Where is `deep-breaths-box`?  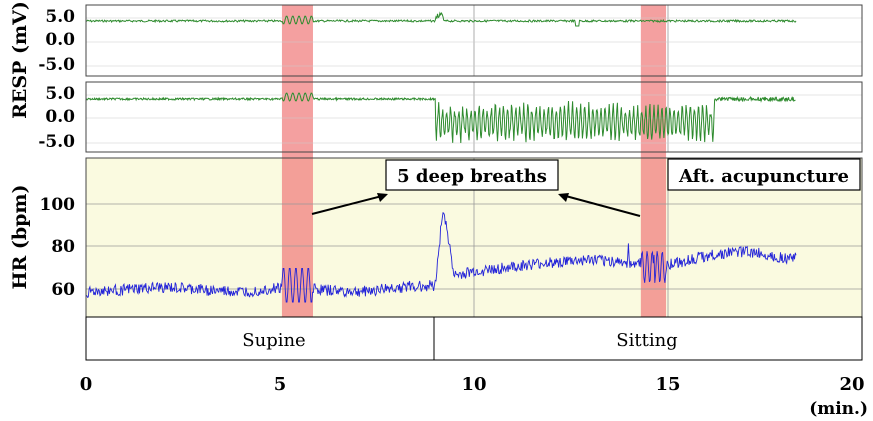 deep-breaths-box is located at coordinates (472, 175).